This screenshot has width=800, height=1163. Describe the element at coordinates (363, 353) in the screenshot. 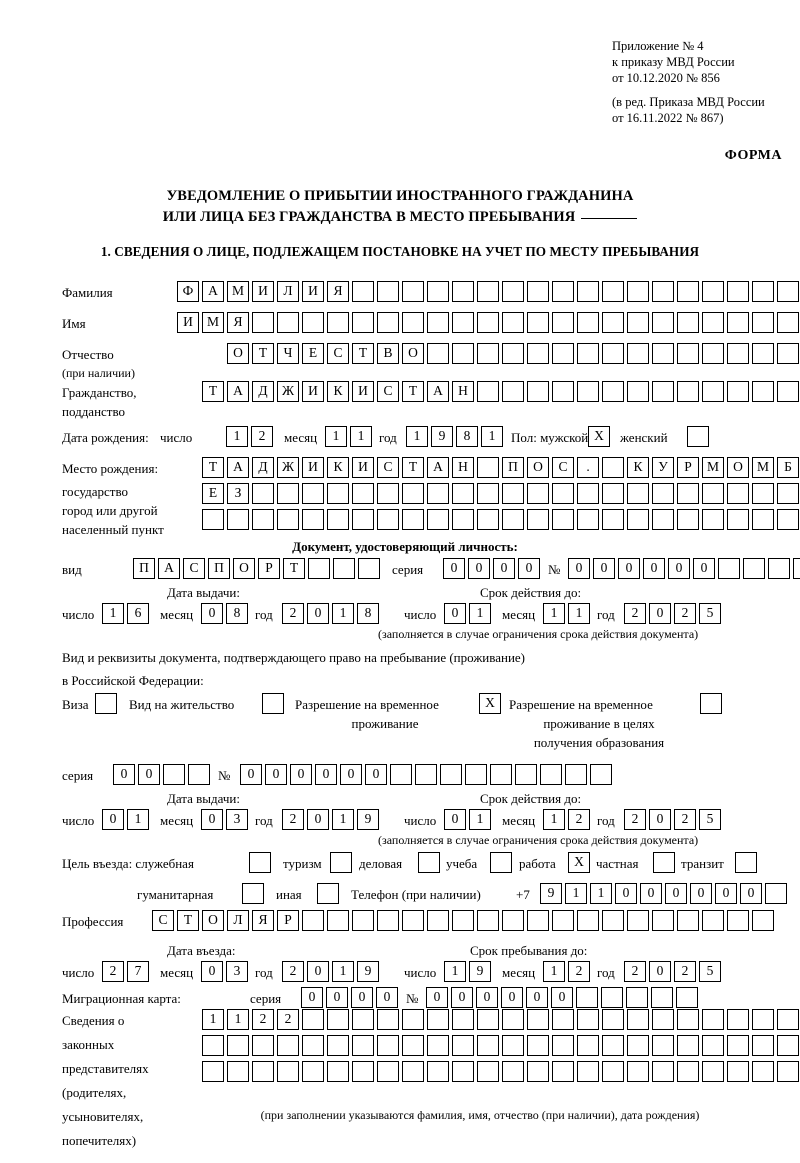

I see `char-cell: Т` at that location.